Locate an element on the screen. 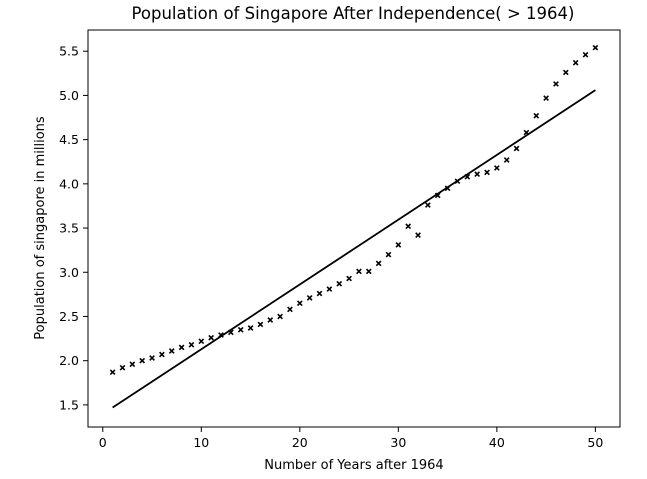 Image resolution: width=647 pixels, height=479 pixels. y-tick-label: 1.5 is located at coordinates (69, 404).